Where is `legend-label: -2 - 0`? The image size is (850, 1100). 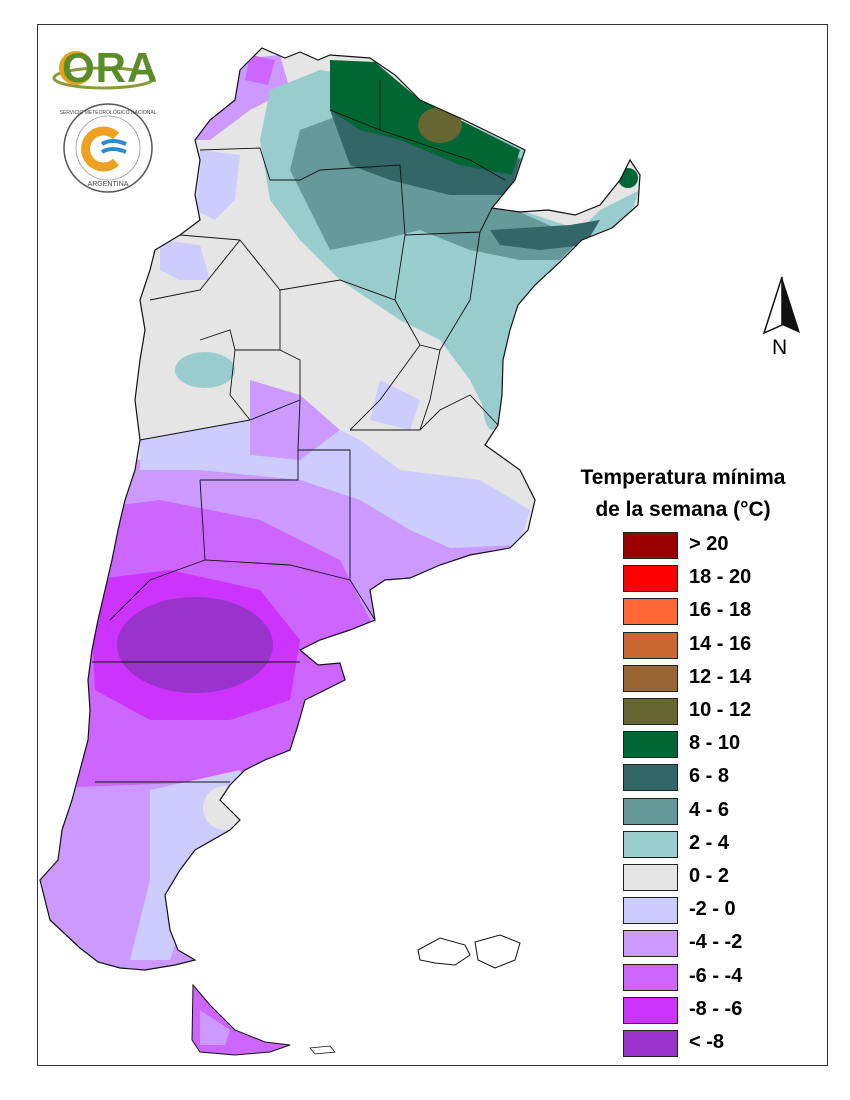 legend-label: -2 - 0 is located at coordinates (712, 909).